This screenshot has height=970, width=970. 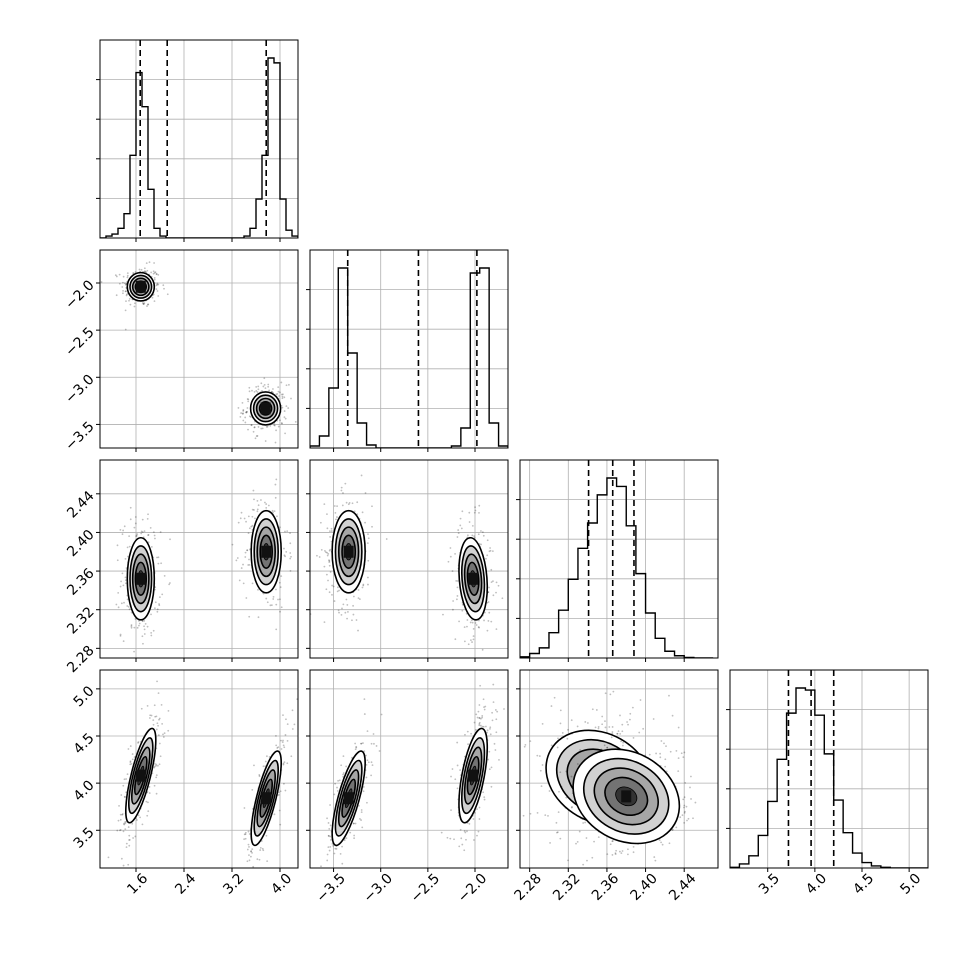 I want to click on scatter-panel-2-0: 2.28 2.32 2.36 2.40 2.44, so click(x=181, y=567).